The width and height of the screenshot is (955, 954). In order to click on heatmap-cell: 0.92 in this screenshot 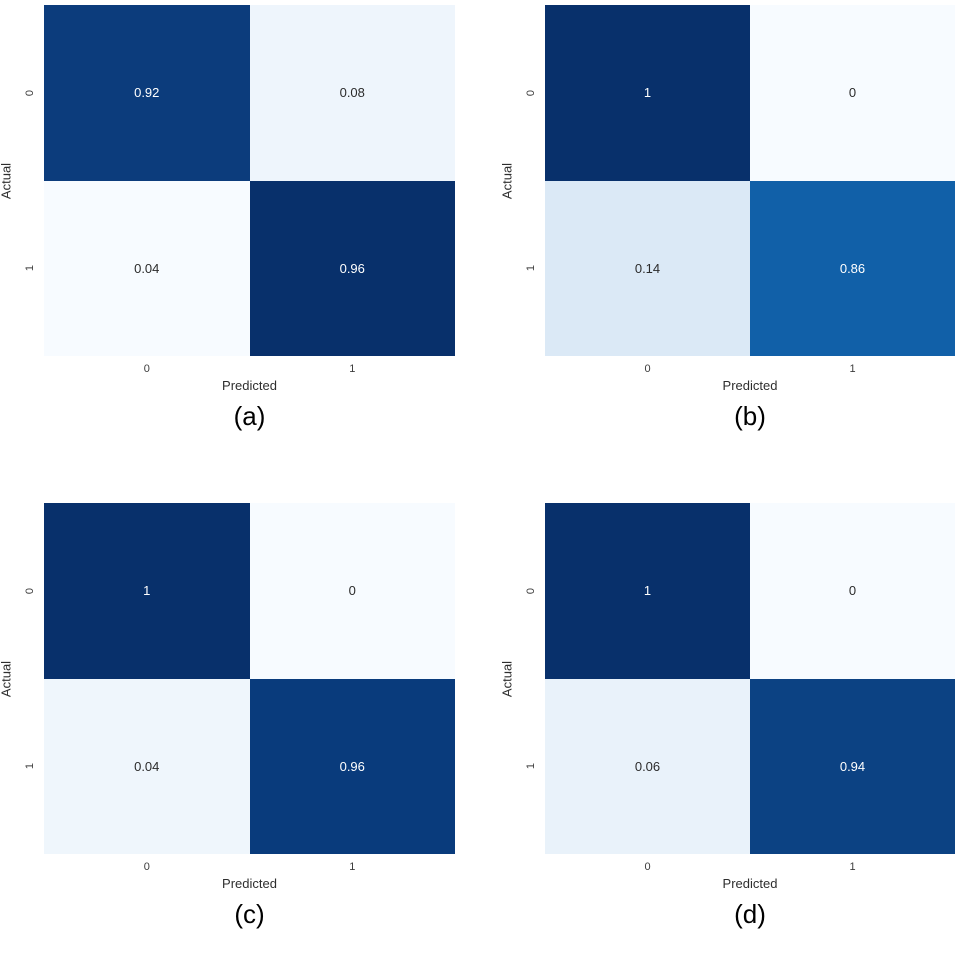, I will do `click(147, 93)`.